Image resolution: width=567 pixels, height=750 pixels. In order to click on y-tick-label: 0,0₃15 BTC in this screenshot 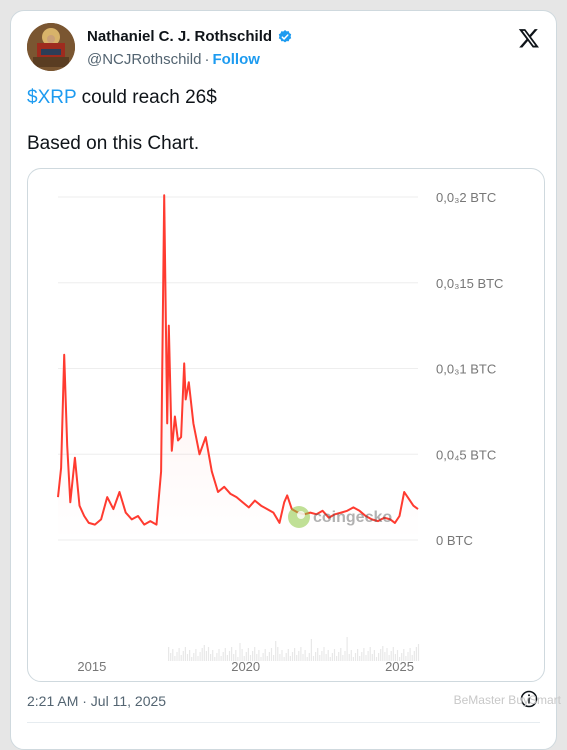, I will do `click(469, 283)`.